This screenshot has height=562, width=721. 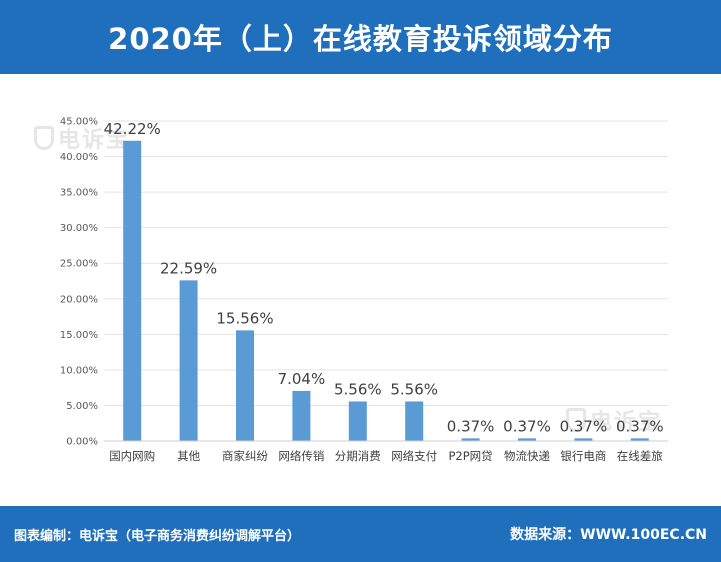 What do you see at coordinates (244, 318) in the screenshot?
I see `data-label: 15.56%` at bounding box center [244, 318].